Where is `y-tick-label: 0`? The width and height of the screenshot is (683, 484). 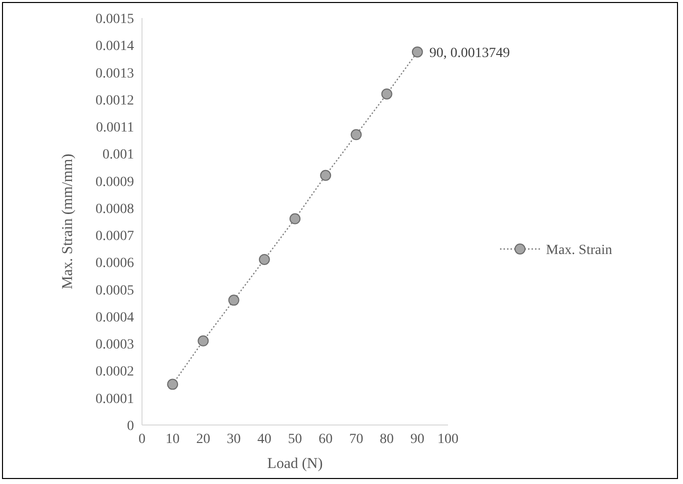
y-tick-label: 0 is located at coordinates (130, 426).